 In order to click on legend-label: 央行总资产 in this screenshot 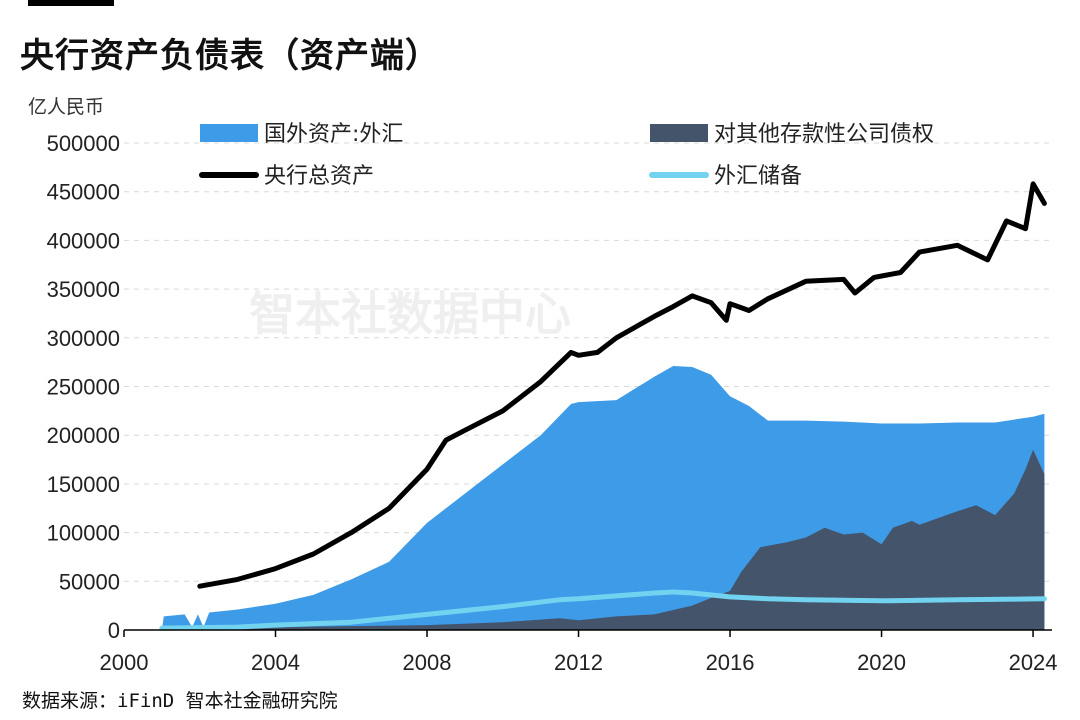, I will do `click(319, 176)`.